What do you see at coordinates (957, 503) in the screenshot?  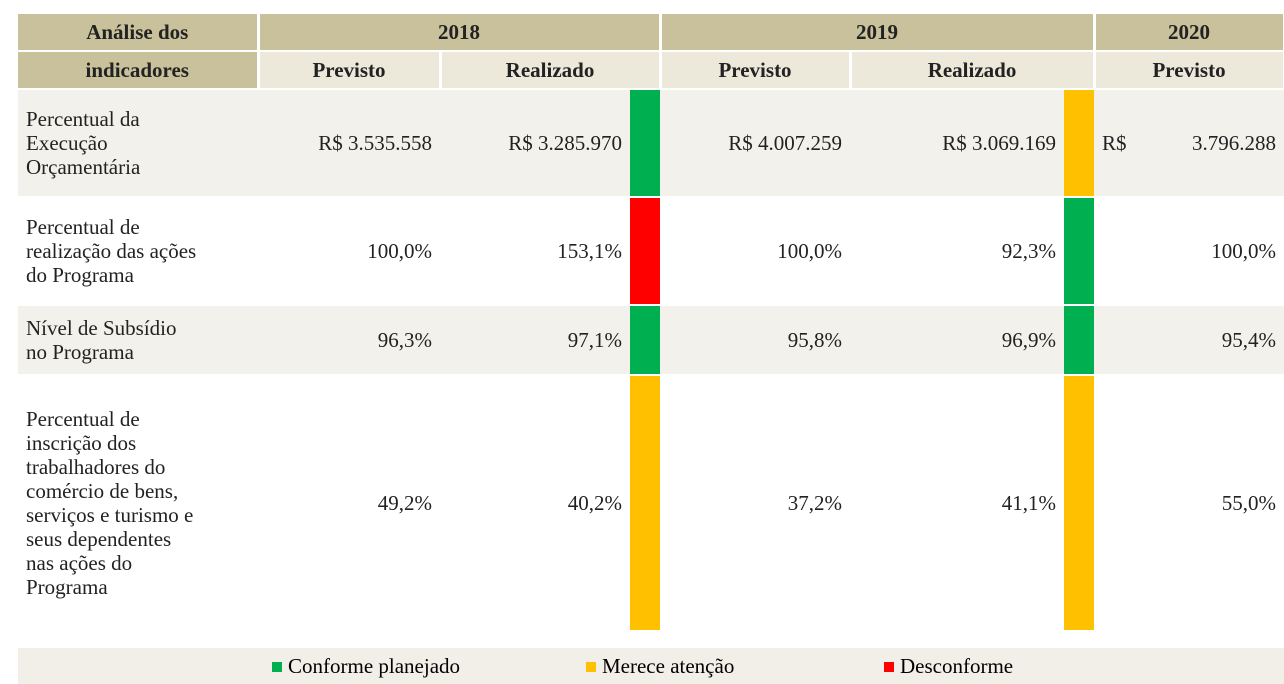 I see `value-cell: 41,1%` at bounding box center [957, 503].